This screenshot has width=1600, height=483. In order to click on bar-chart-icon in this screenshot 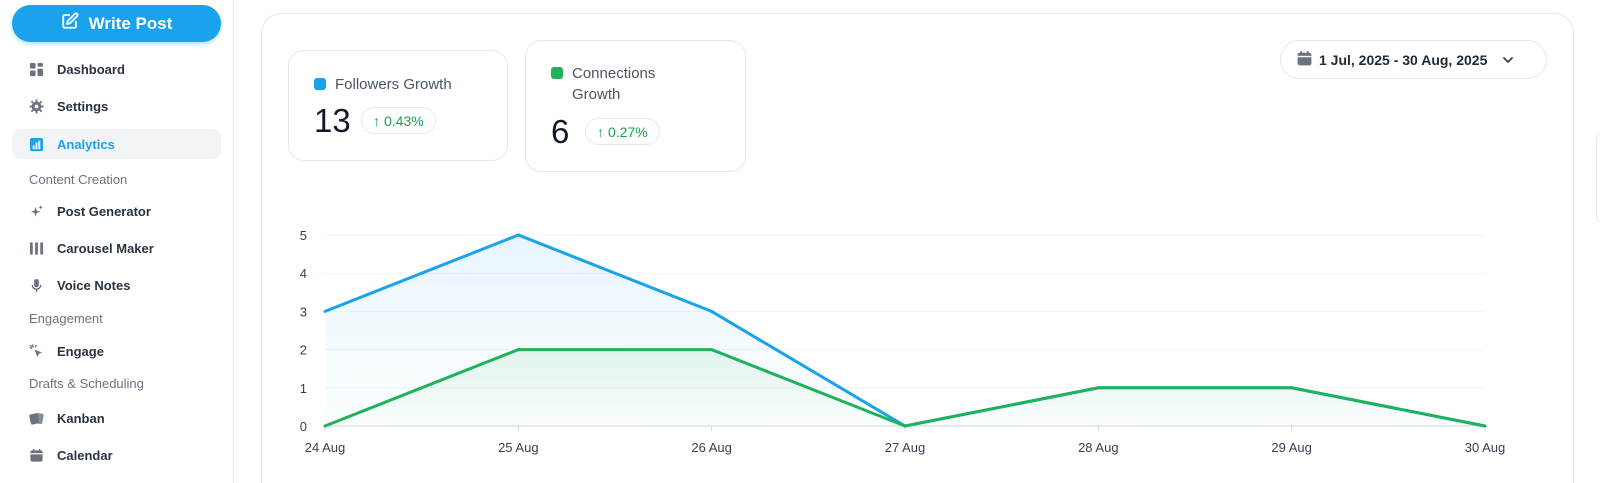, I will do `click(36, 144)`.